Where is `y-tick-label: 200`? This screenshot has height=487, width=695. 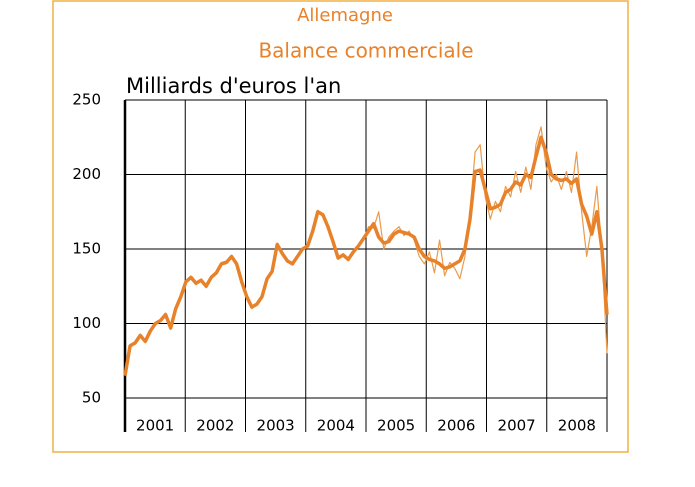 y-tick-label: 200 is located at coordinates (86, 174).